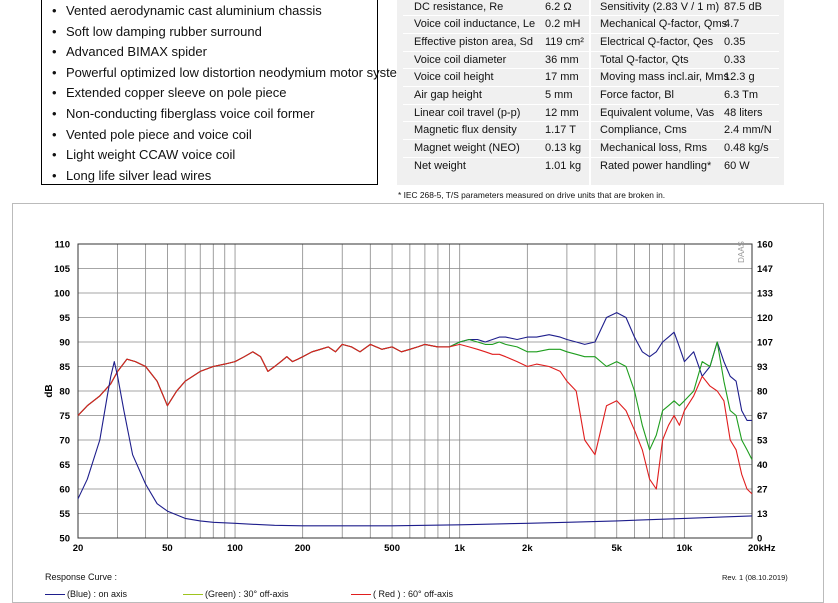 This screenshot has width=838, height=603. I want to click on spec-value: 5 mm, so click(559, 94).